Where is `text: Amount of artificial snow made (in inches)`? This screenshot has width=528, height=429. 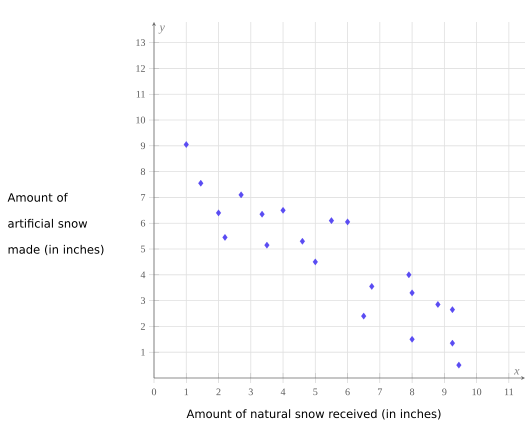 text: Amount of artificial snow made (in inches) is located at coordinates (56, 224).